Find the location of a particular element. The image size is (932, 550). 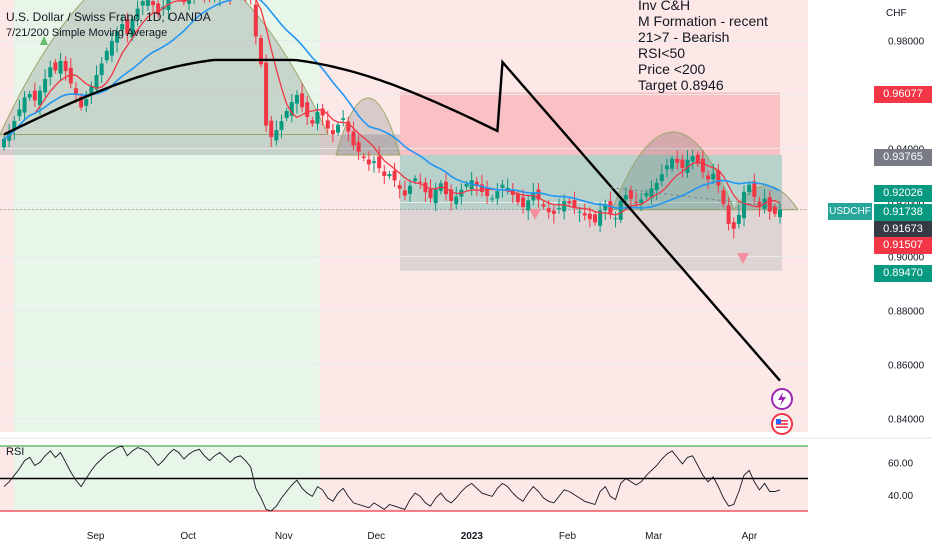

lightning-event-icon is located at coordinates (782, 399).